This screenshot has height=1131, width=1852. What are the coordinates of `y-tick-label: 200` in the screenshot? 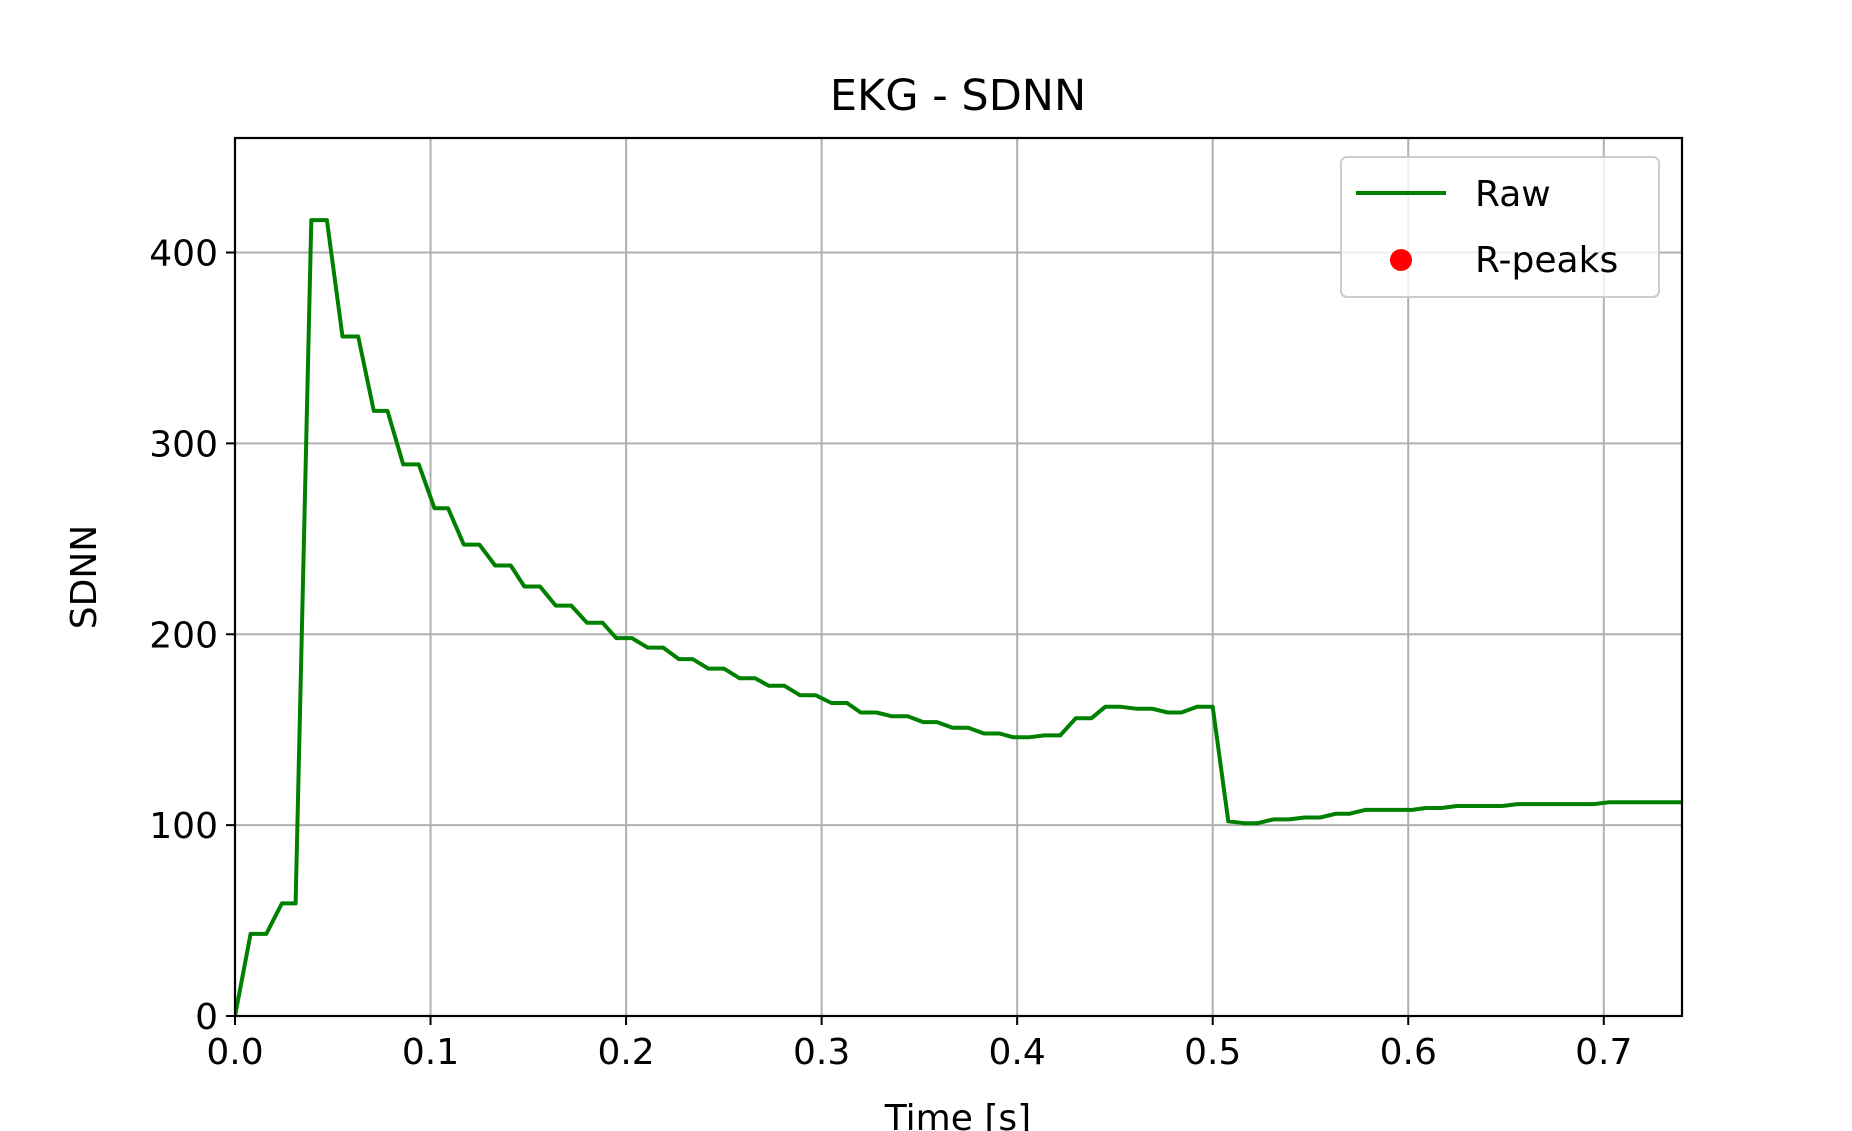 It's located at (183, 635).